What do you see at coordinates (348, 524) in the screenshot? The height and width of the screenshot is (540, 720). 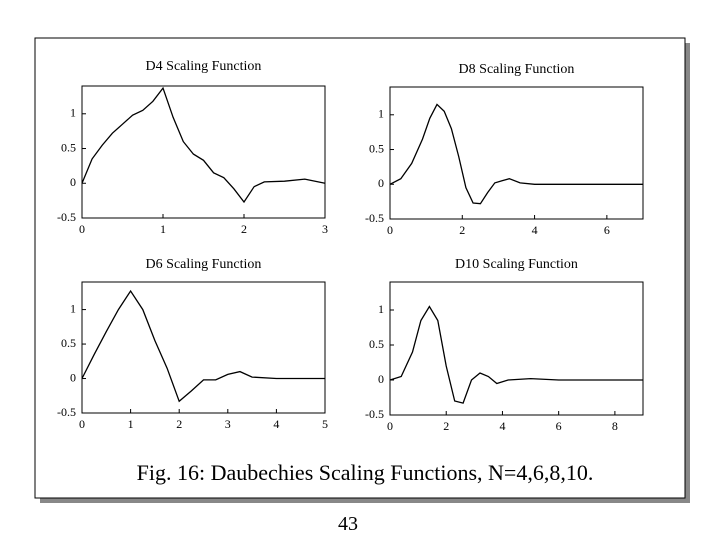 I see `page-number: 43` at bounding box center [348, 524].